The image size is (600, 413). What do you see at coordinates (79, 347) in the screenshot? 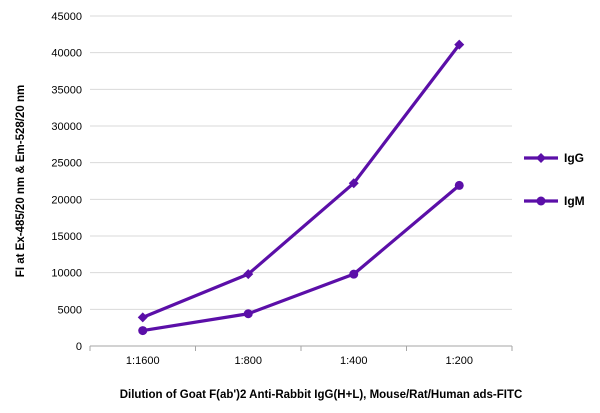
I see `y-tick-label: 0` at bounding box center [79, 347].